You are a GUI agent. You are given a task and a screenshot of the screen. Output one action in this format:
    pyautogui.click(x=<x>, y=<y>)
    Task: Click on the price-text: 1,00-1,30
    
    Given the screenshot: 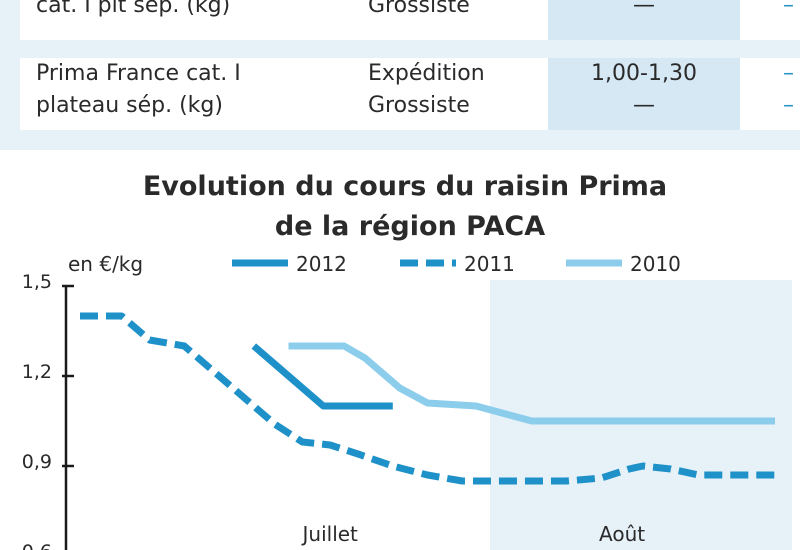 What is the action you would take?
    pyautogui.click(x=644, y=73)
    